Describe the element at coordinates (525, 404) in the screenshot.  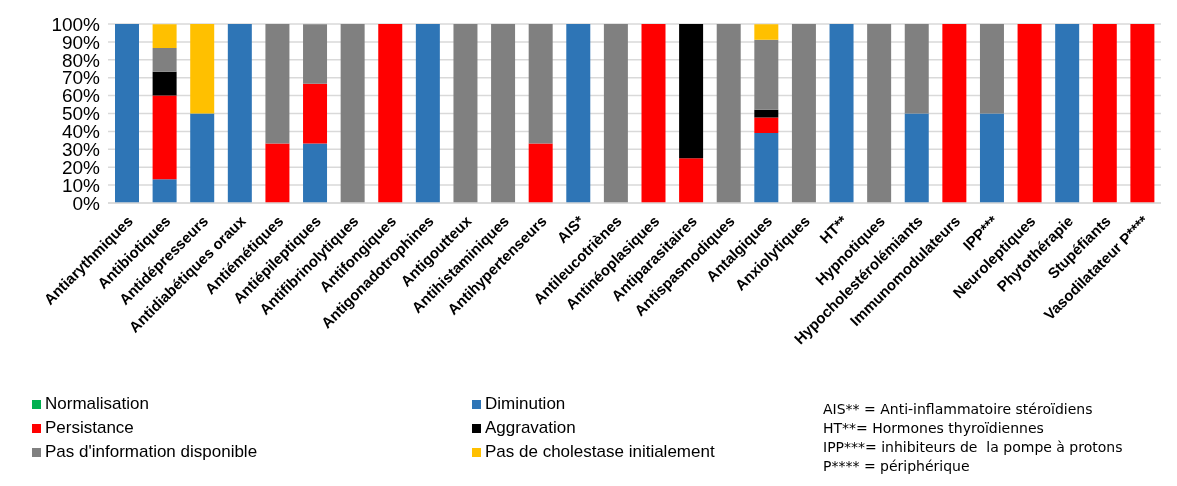
I see `legend-label: Diminution` at that location.